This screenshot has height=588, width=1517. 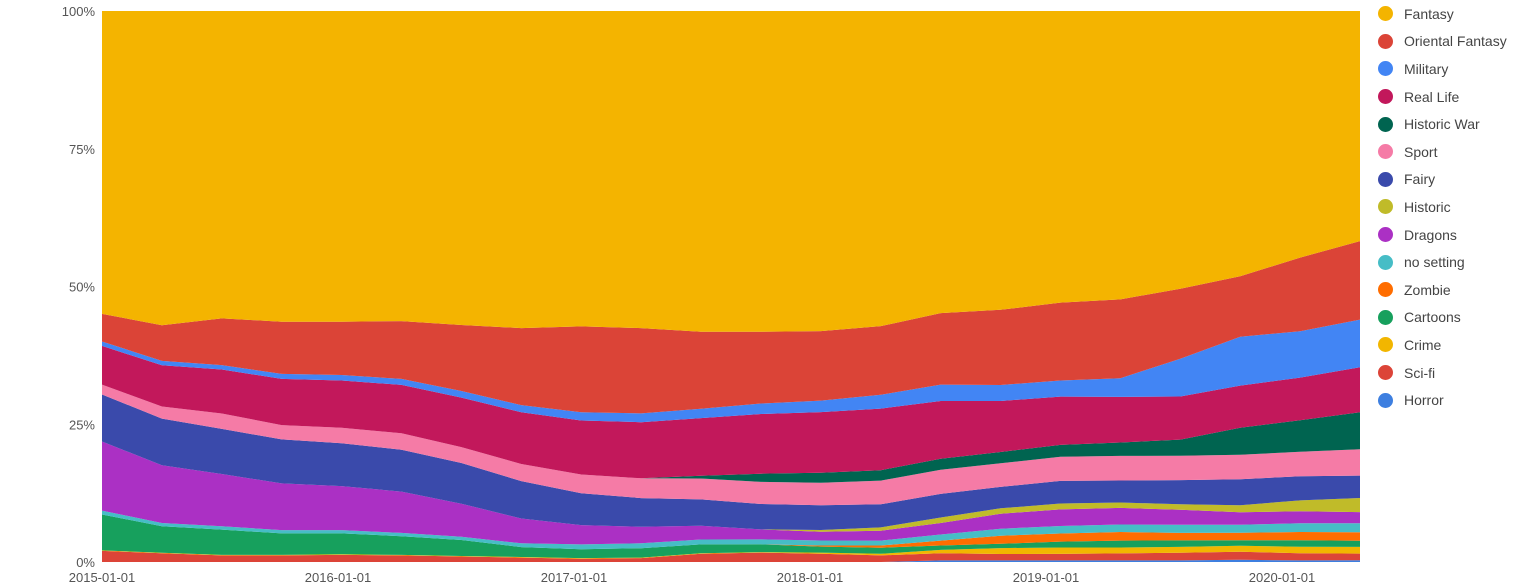 I want to click on legend-label: Sci-fi, so click(x=1420, y=372).